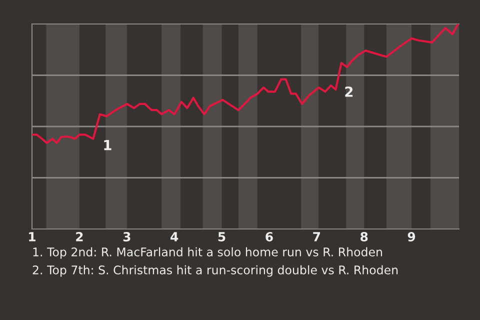 The width and height of the screenshot is (480, 320). What do you see at coordinates (126, 237) in the screenshot?
I see `x-tick-label: 3` at bounding box center [126, 237].